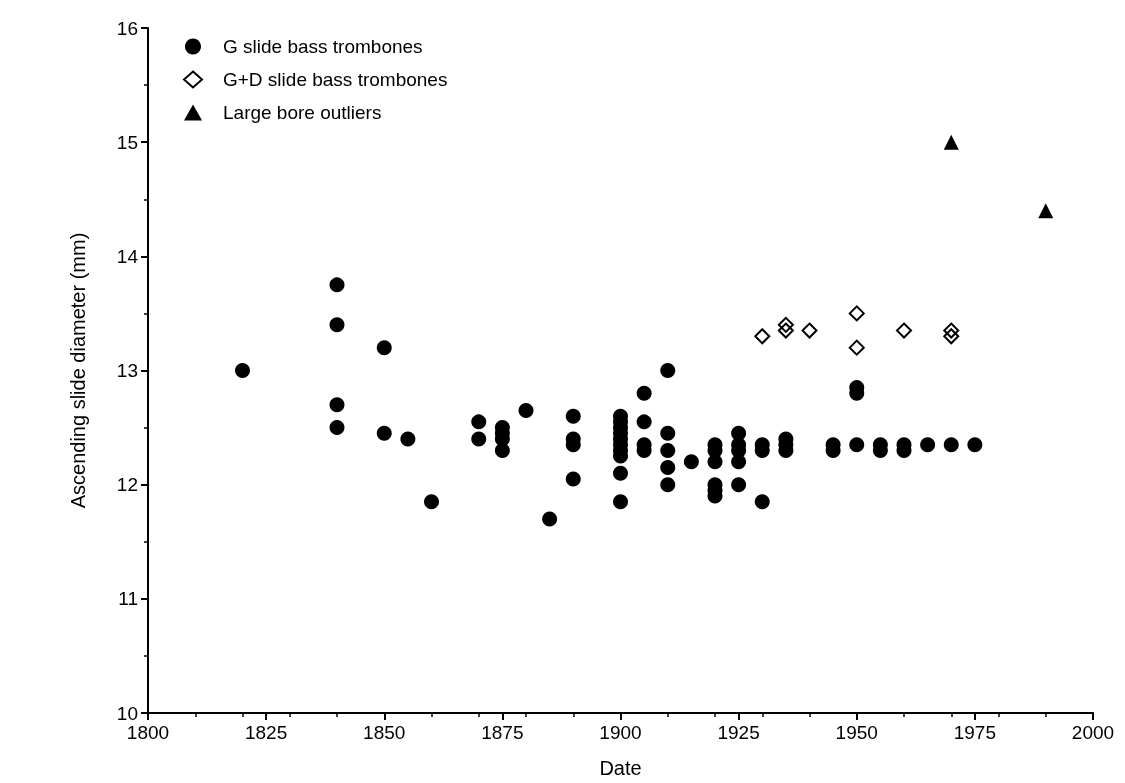  I want to click on y-tick-label: 10, so click(127, 713).